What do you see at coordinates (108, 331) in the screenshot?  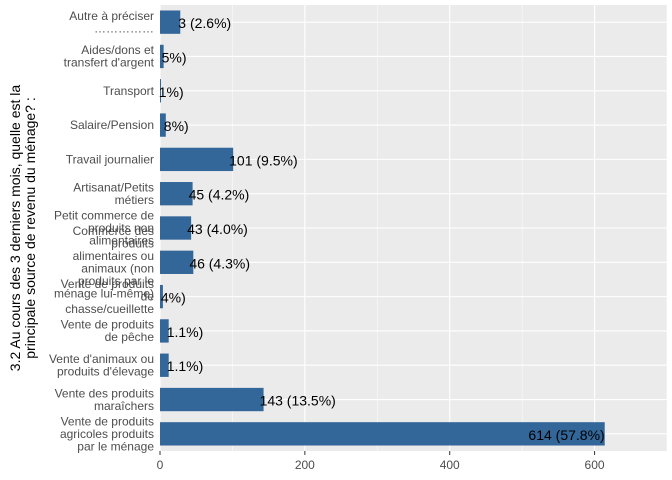 I see `category-label: Vente de produits de pêche` at bounding box center [108, 331].